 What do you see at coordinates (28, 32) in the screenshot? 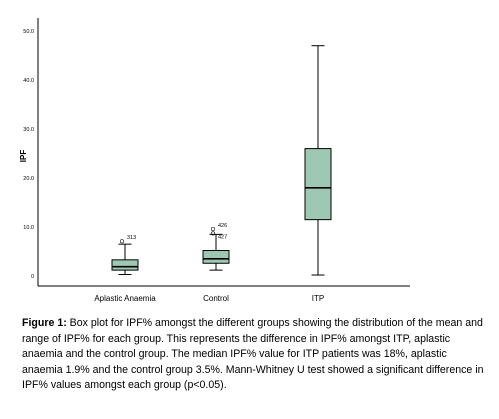
I see `y-tick-label: 50.0` at bounding box center [28, 32].